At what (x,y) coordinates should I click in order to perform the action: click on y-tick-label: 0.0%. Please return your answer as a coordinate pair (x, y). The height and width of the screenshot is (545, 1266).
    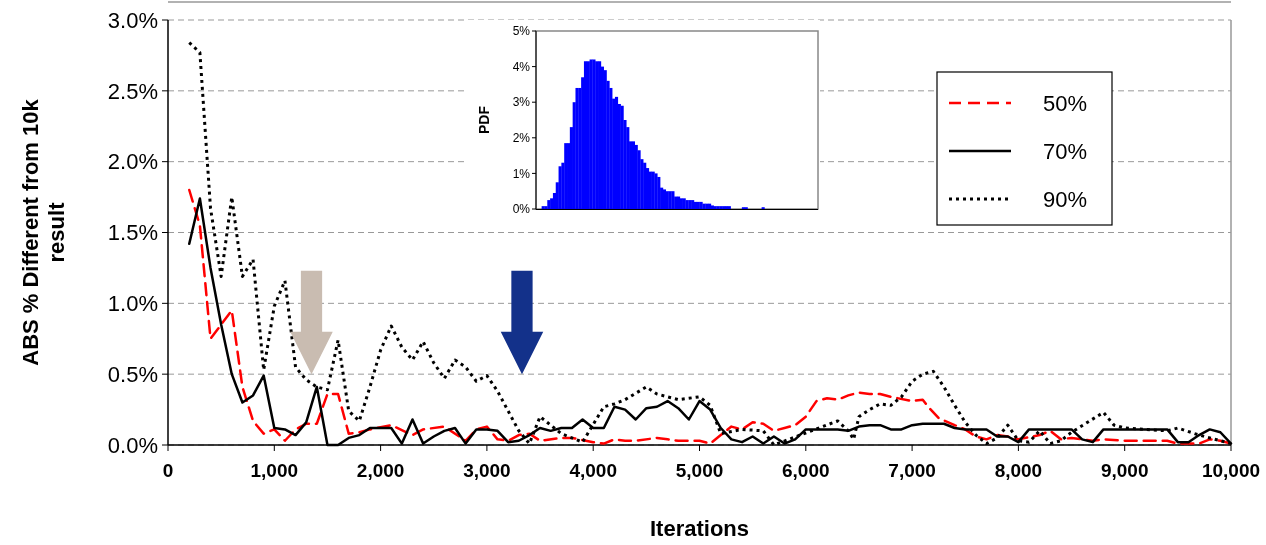
    Looking at the image, I should click on (132, 445).